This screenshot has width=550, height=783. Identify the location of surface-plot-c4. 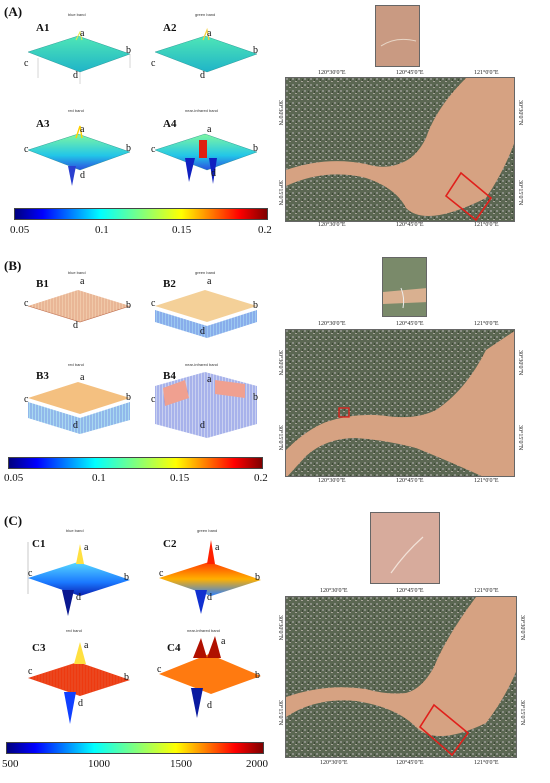
(210, 677).